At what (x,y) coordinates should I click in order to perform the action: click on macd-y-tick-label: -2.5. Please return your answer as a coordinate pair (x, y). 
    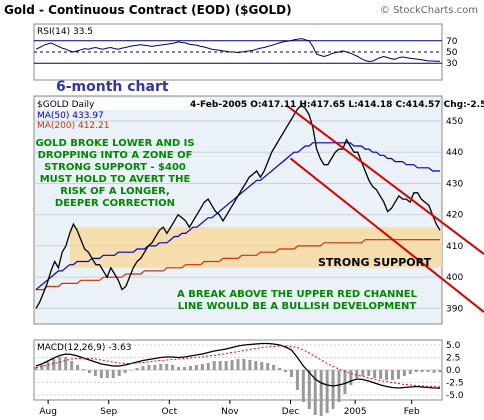
    Looking at the image, I should click on (455, 384).